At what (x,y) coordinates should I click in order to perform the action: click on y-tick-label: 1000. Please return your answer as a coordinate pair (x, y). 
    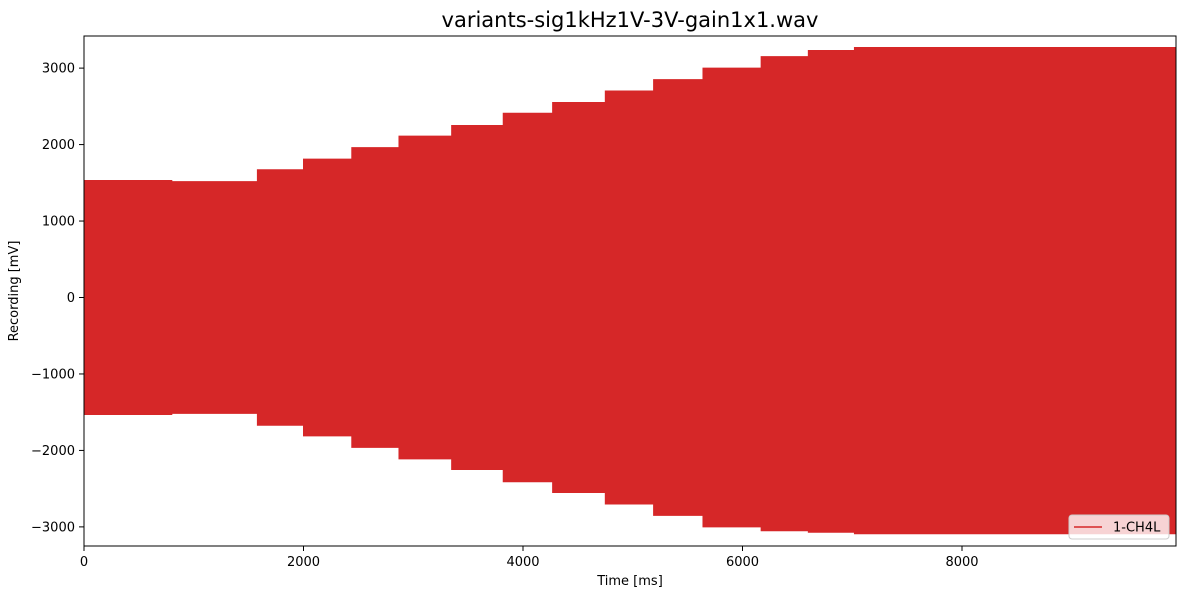
    Looking at the image, I should click on (58, 222).